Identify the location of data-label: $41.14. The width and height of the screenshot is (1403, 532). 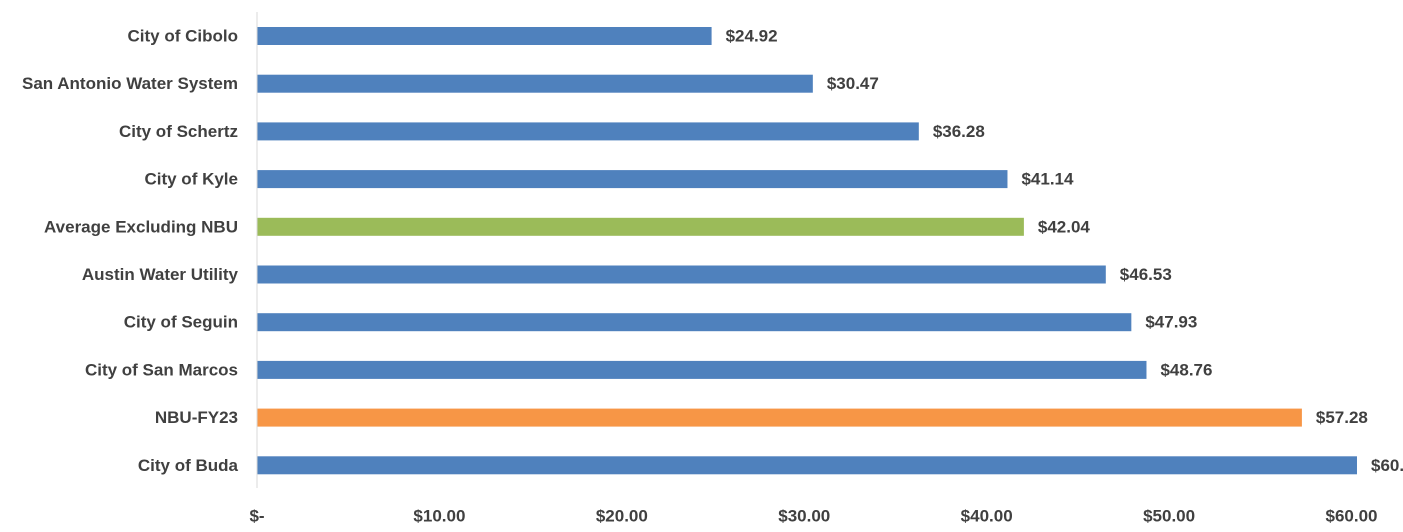
(1047, 179).